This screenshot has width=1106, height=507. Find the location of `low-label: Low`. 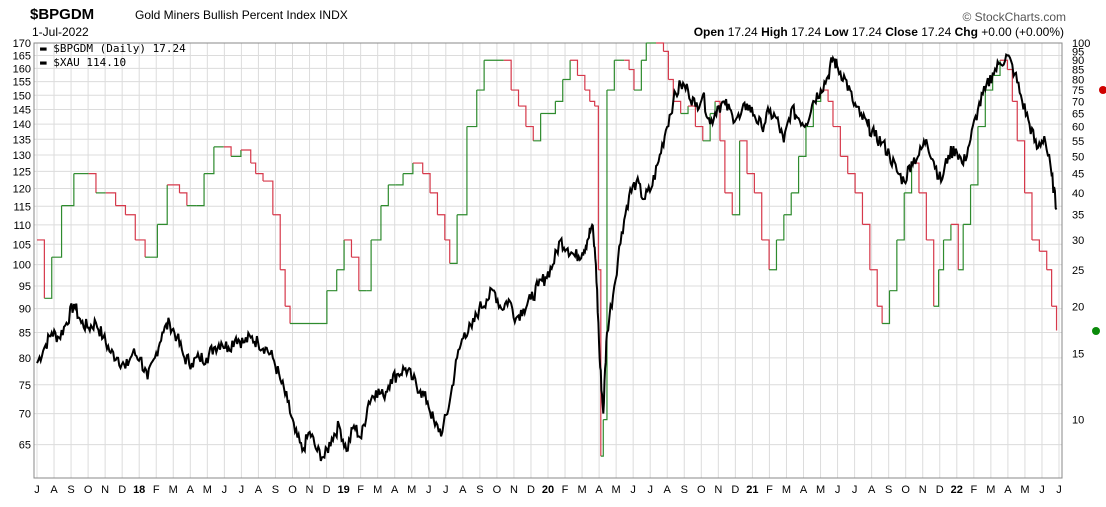

low-label: Low is located at coordinates (836, 32).